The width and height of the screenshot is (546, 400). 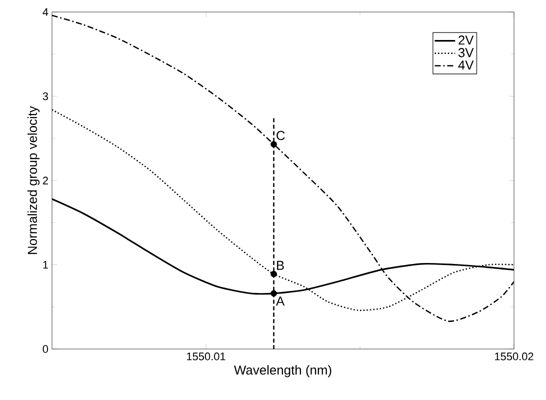 What do you see at coordinates (33, 180) in the screenshot?
I see `y-axis-title: Normalized group velocity` at bounding box center [33, 180].